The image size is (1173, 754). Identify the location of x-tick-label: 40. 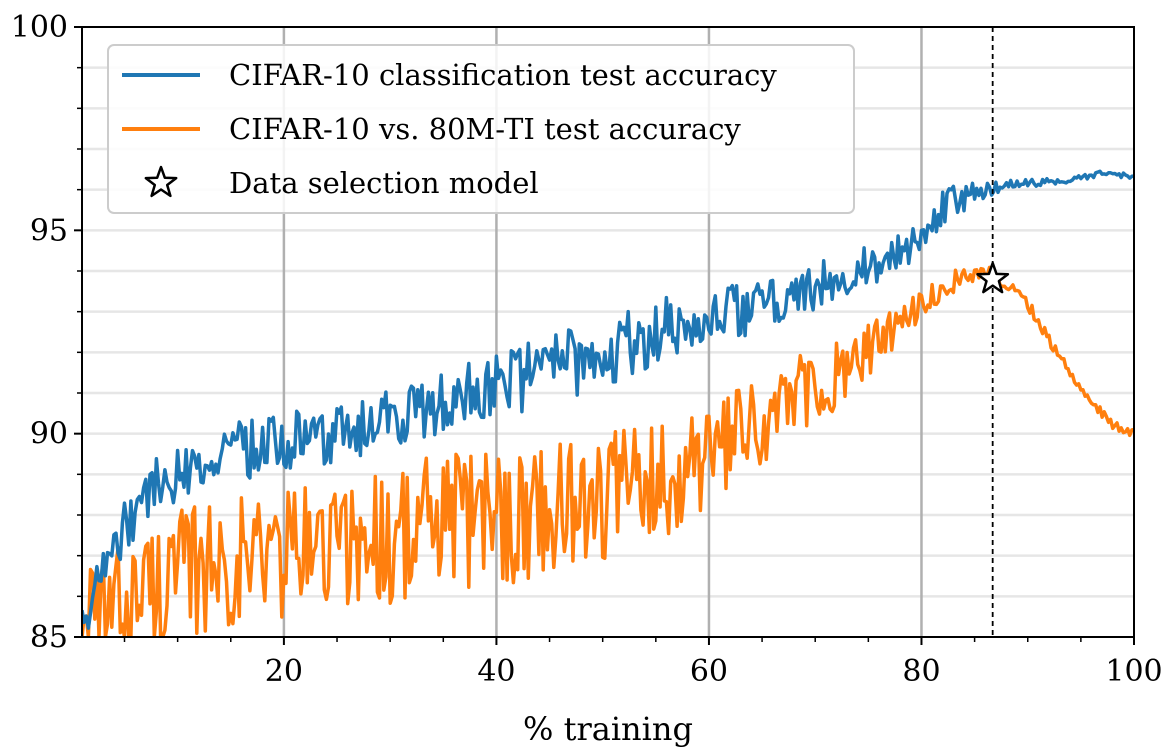
(496, 671).